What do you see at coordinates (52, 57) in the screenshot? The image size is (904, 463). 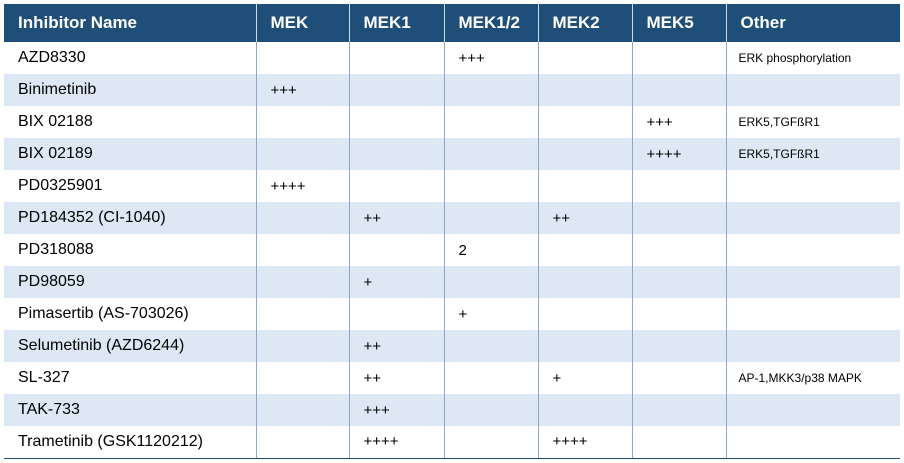 I see `cell-inhibitor-name: AZD8330` at bounding box center [52, 57].